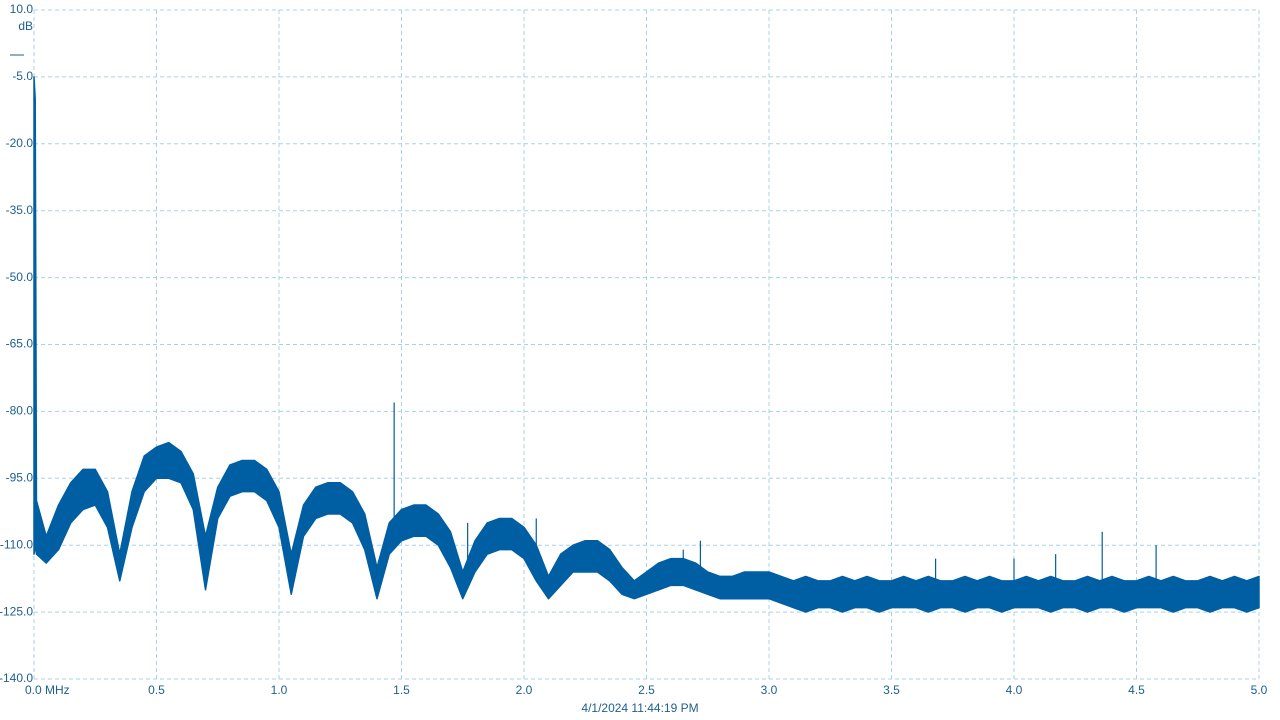 The width and height of the screenshot is (1280, 720). Describe the element at coordinates (16, 544) in the screenshot. I see `y-tick-label: -110.0` at that location.